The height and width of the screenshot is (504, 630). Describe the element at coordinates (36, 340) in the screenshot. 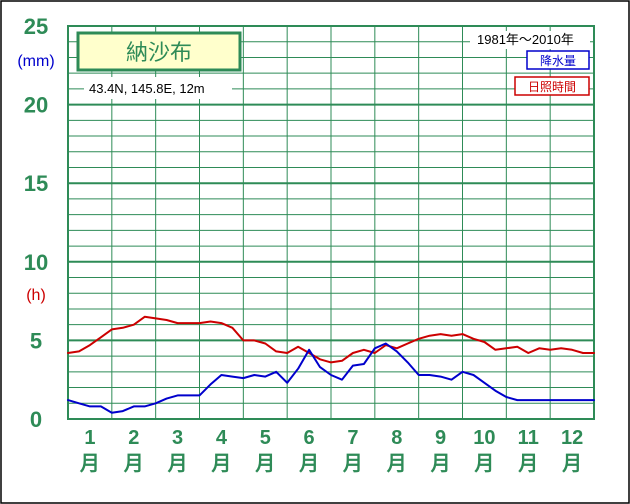

I see `y-tick-label: 5` at that location.